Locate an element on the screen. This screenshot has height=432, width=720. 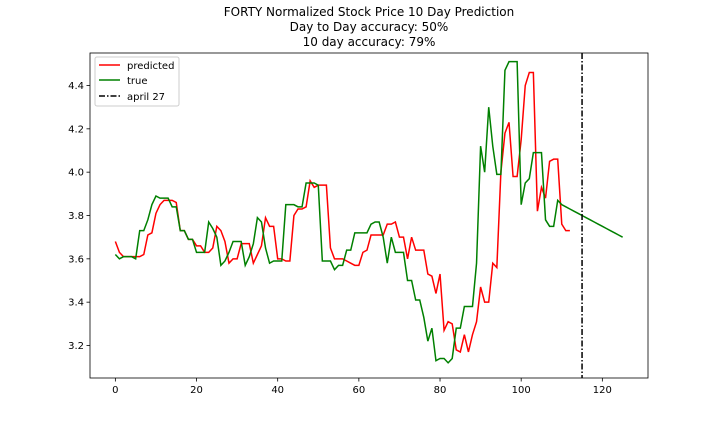
x-tick-label: 60 is located at coordinates (358, 390).